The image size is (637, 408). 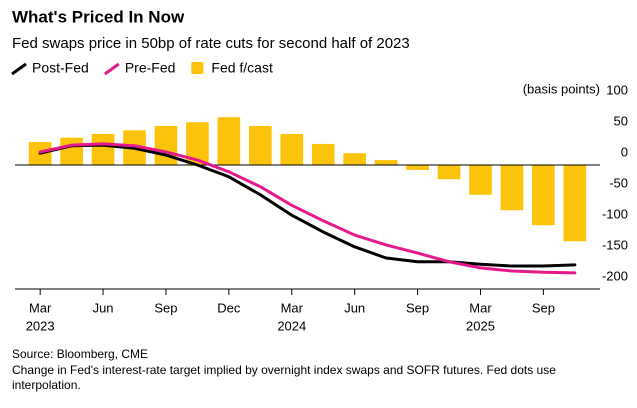 What do you see at coordinates (98, 16) in the screenshot?
I see `chart-title: What's Priced In Now` at bounding box center [98, 16].